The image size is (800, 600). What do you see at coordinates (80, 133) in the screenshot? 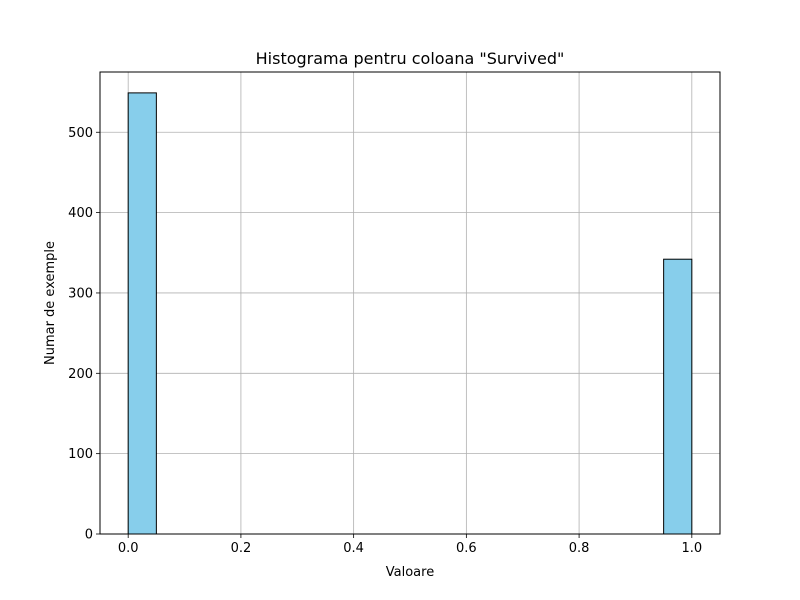
I see `y-tick-label: 500` at bounding box center [80, 133].